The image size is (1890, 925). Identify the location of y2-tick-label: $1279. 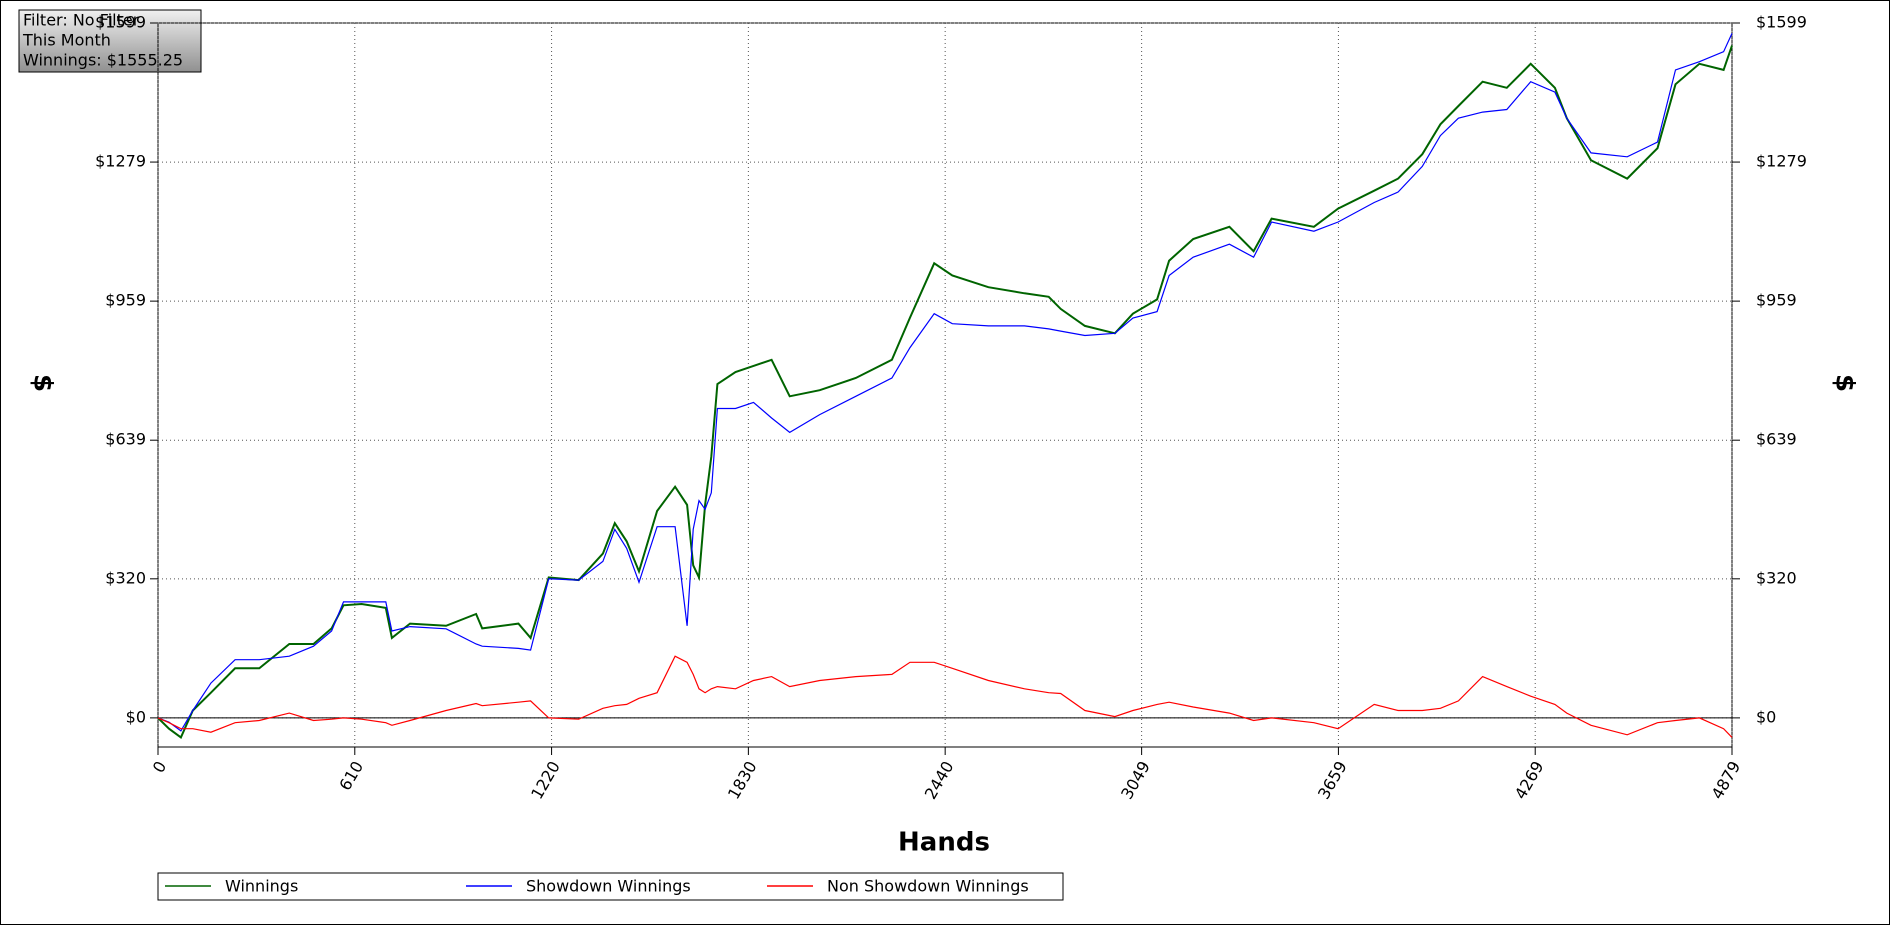
(1781, 161).